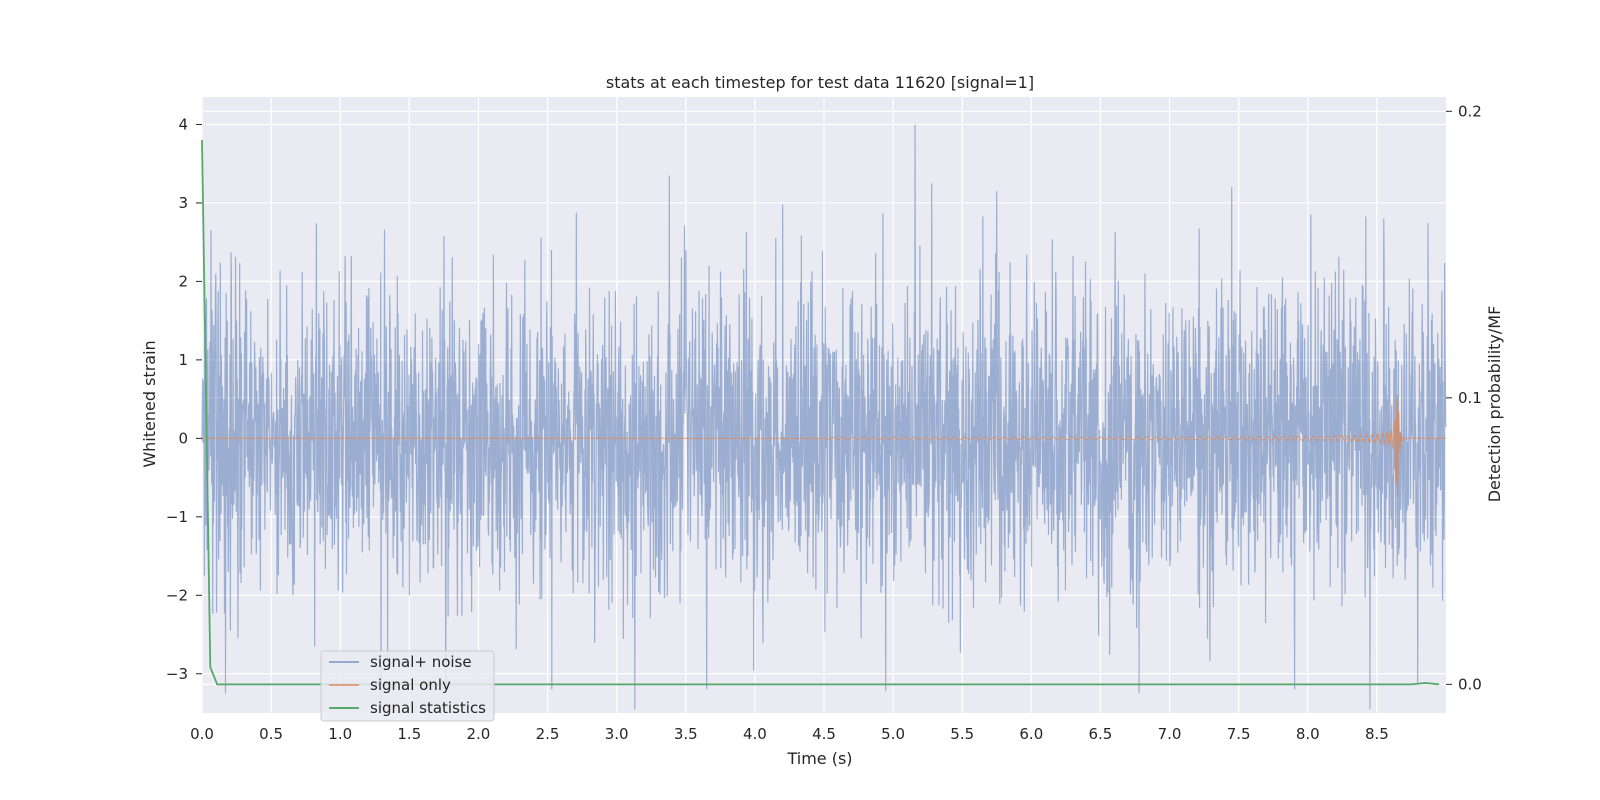 This screenshot has width=1600, height=800. I want to click on legend-label-signal-only: signal only, so click(410, 685).